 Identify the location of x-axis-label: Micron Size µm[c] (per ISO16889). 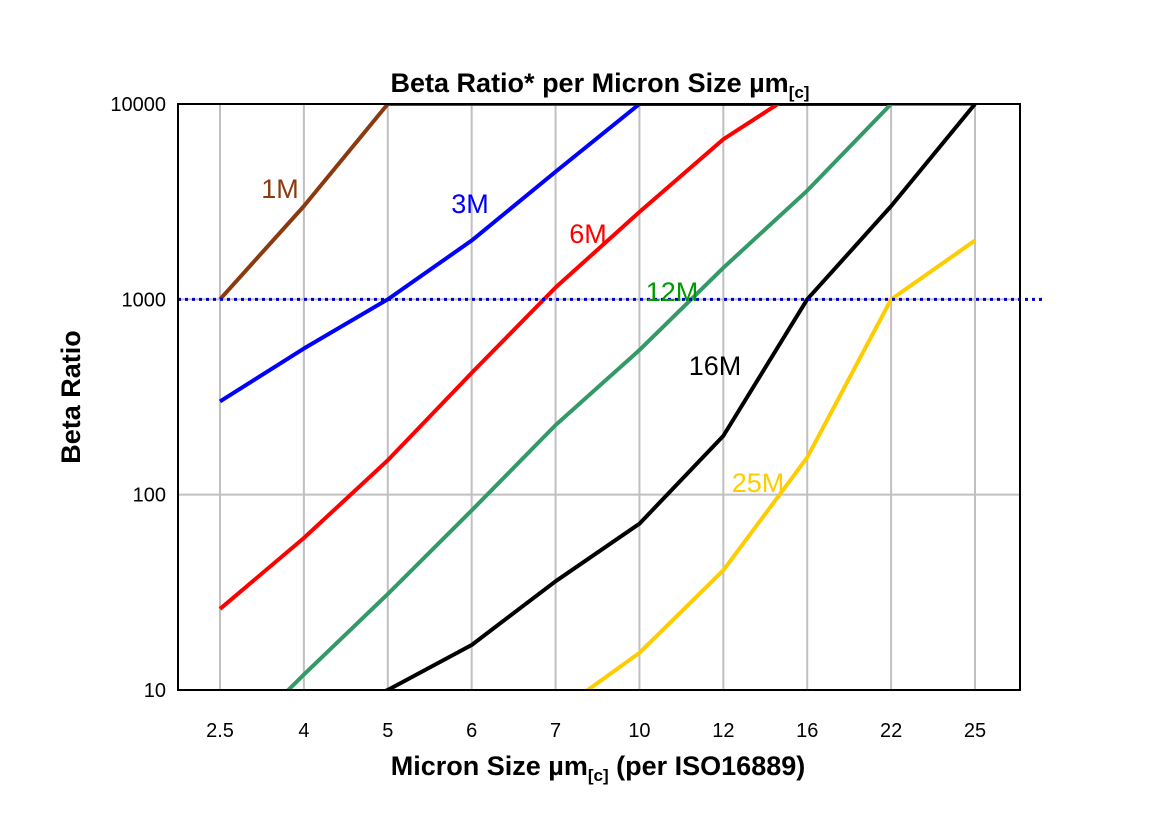
(598, 768).